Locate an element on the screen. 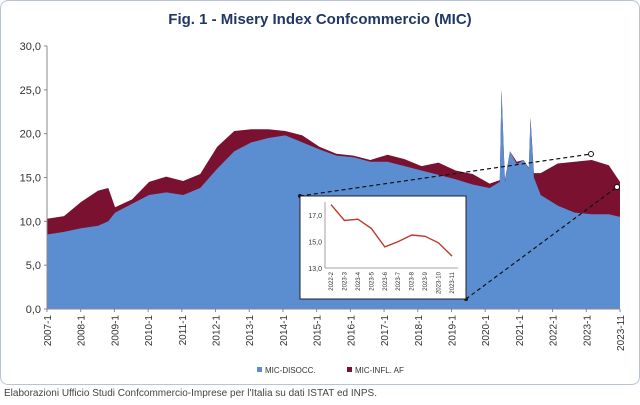 The width and height of the screenshot is (640, 405). inset-x-tick-label: 2023-8 is located at coordinates (413, 280).